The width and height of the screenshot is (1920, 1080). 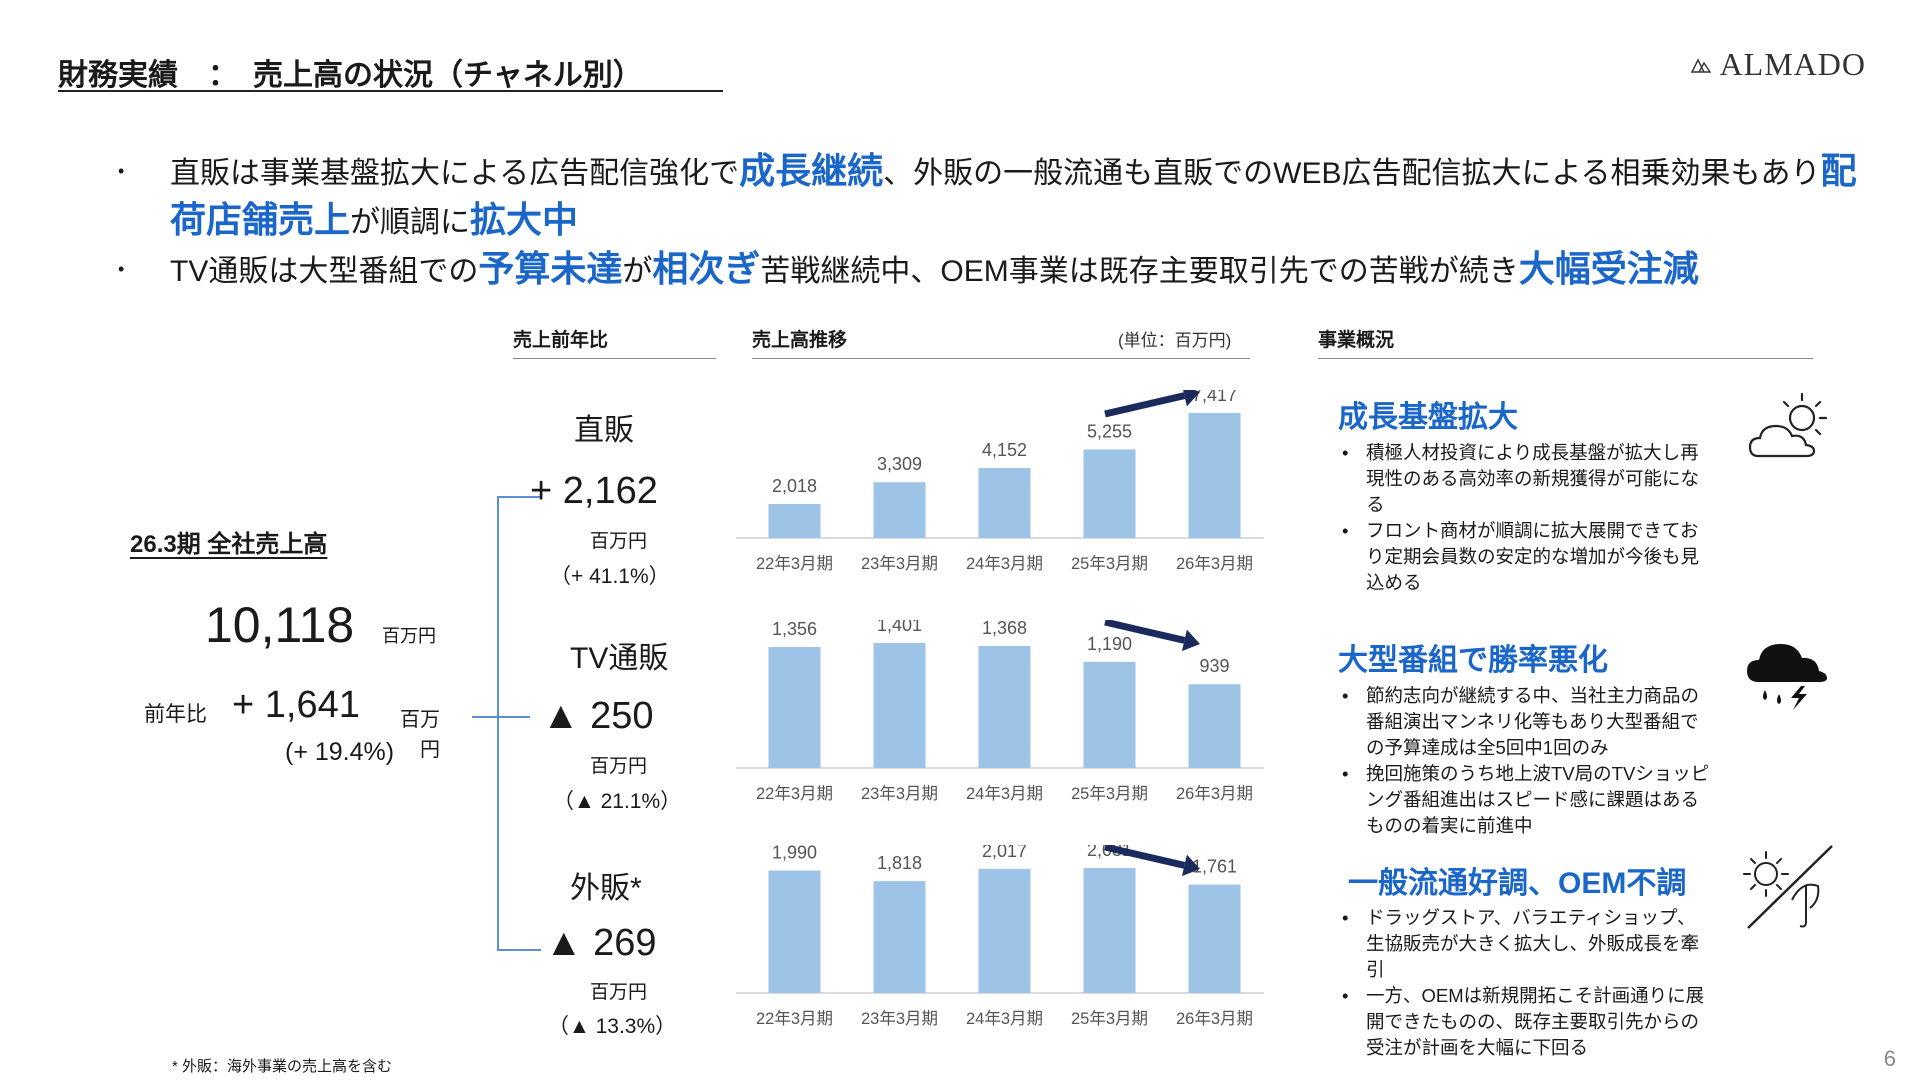 I want to click on bullet-text-segment: TV通販は大型番組での, so click(x=324, y=271).